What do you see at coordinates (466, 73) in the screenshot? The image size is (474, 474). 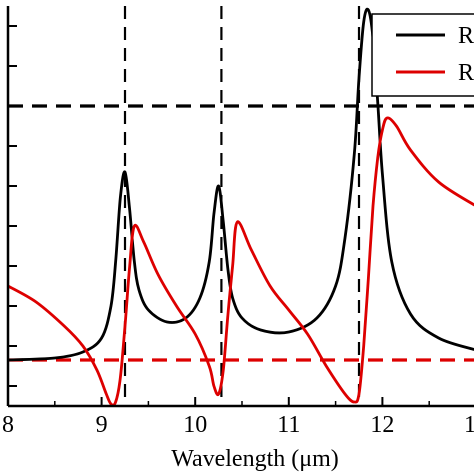 I see `legend-label-2: R` at bounding box center [466, 73].